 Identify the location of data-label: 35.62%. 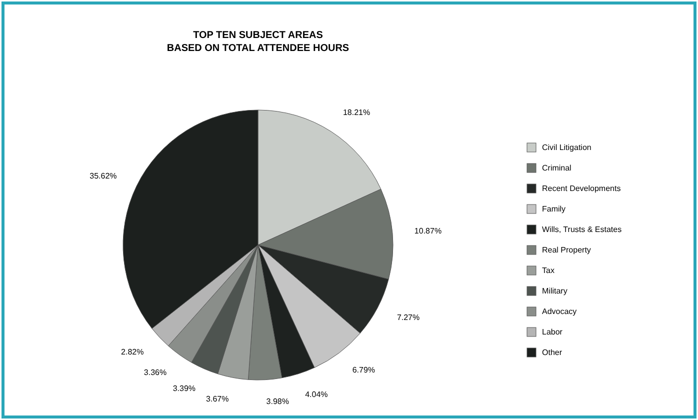
(103, 176).